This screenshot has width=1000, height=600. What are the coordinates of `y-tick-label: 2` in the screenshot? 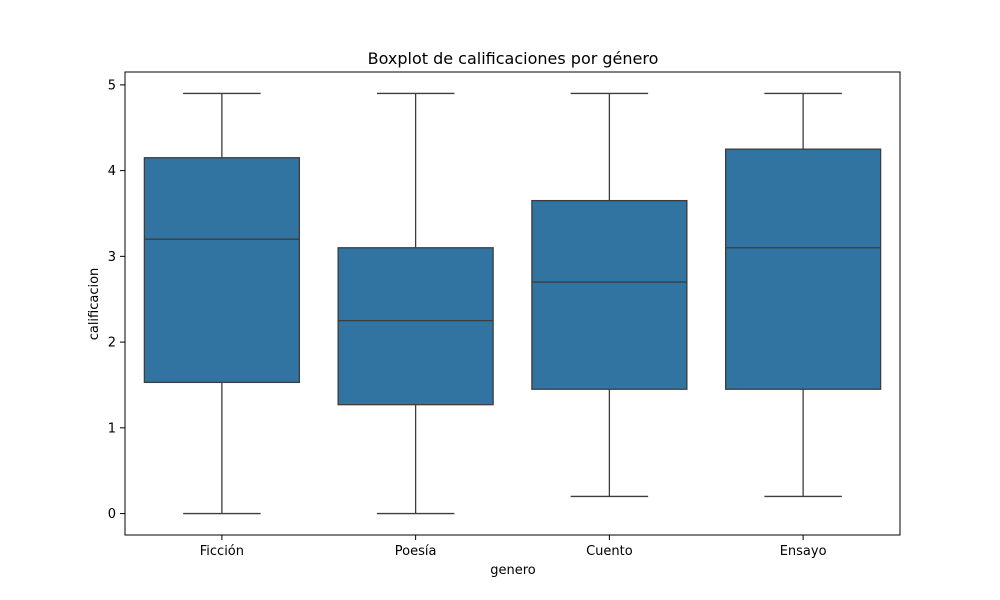 It's located at (112, 343).